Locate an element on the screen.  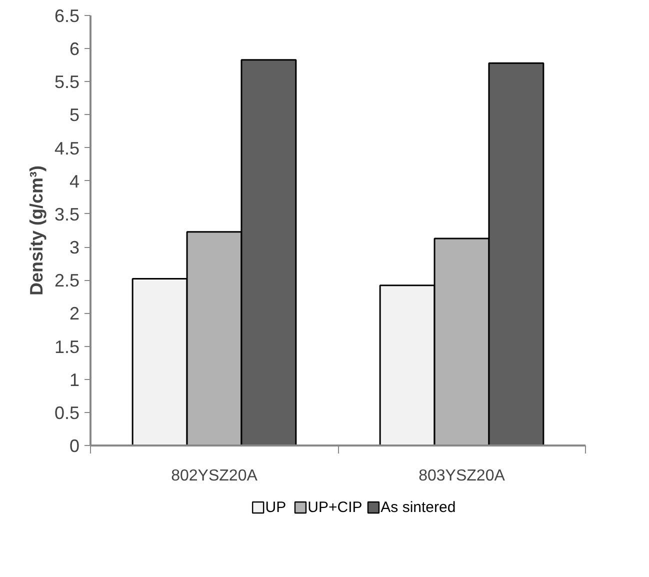
y-tick-label: 0.5 is located at coordinates (67, 412).